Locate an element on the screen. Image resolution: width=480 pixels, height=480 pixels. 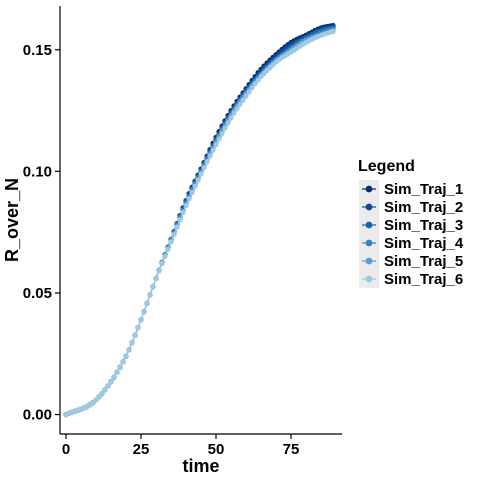
legend-entry: Sim_Traj_4 is located at coordinates (413, 243).